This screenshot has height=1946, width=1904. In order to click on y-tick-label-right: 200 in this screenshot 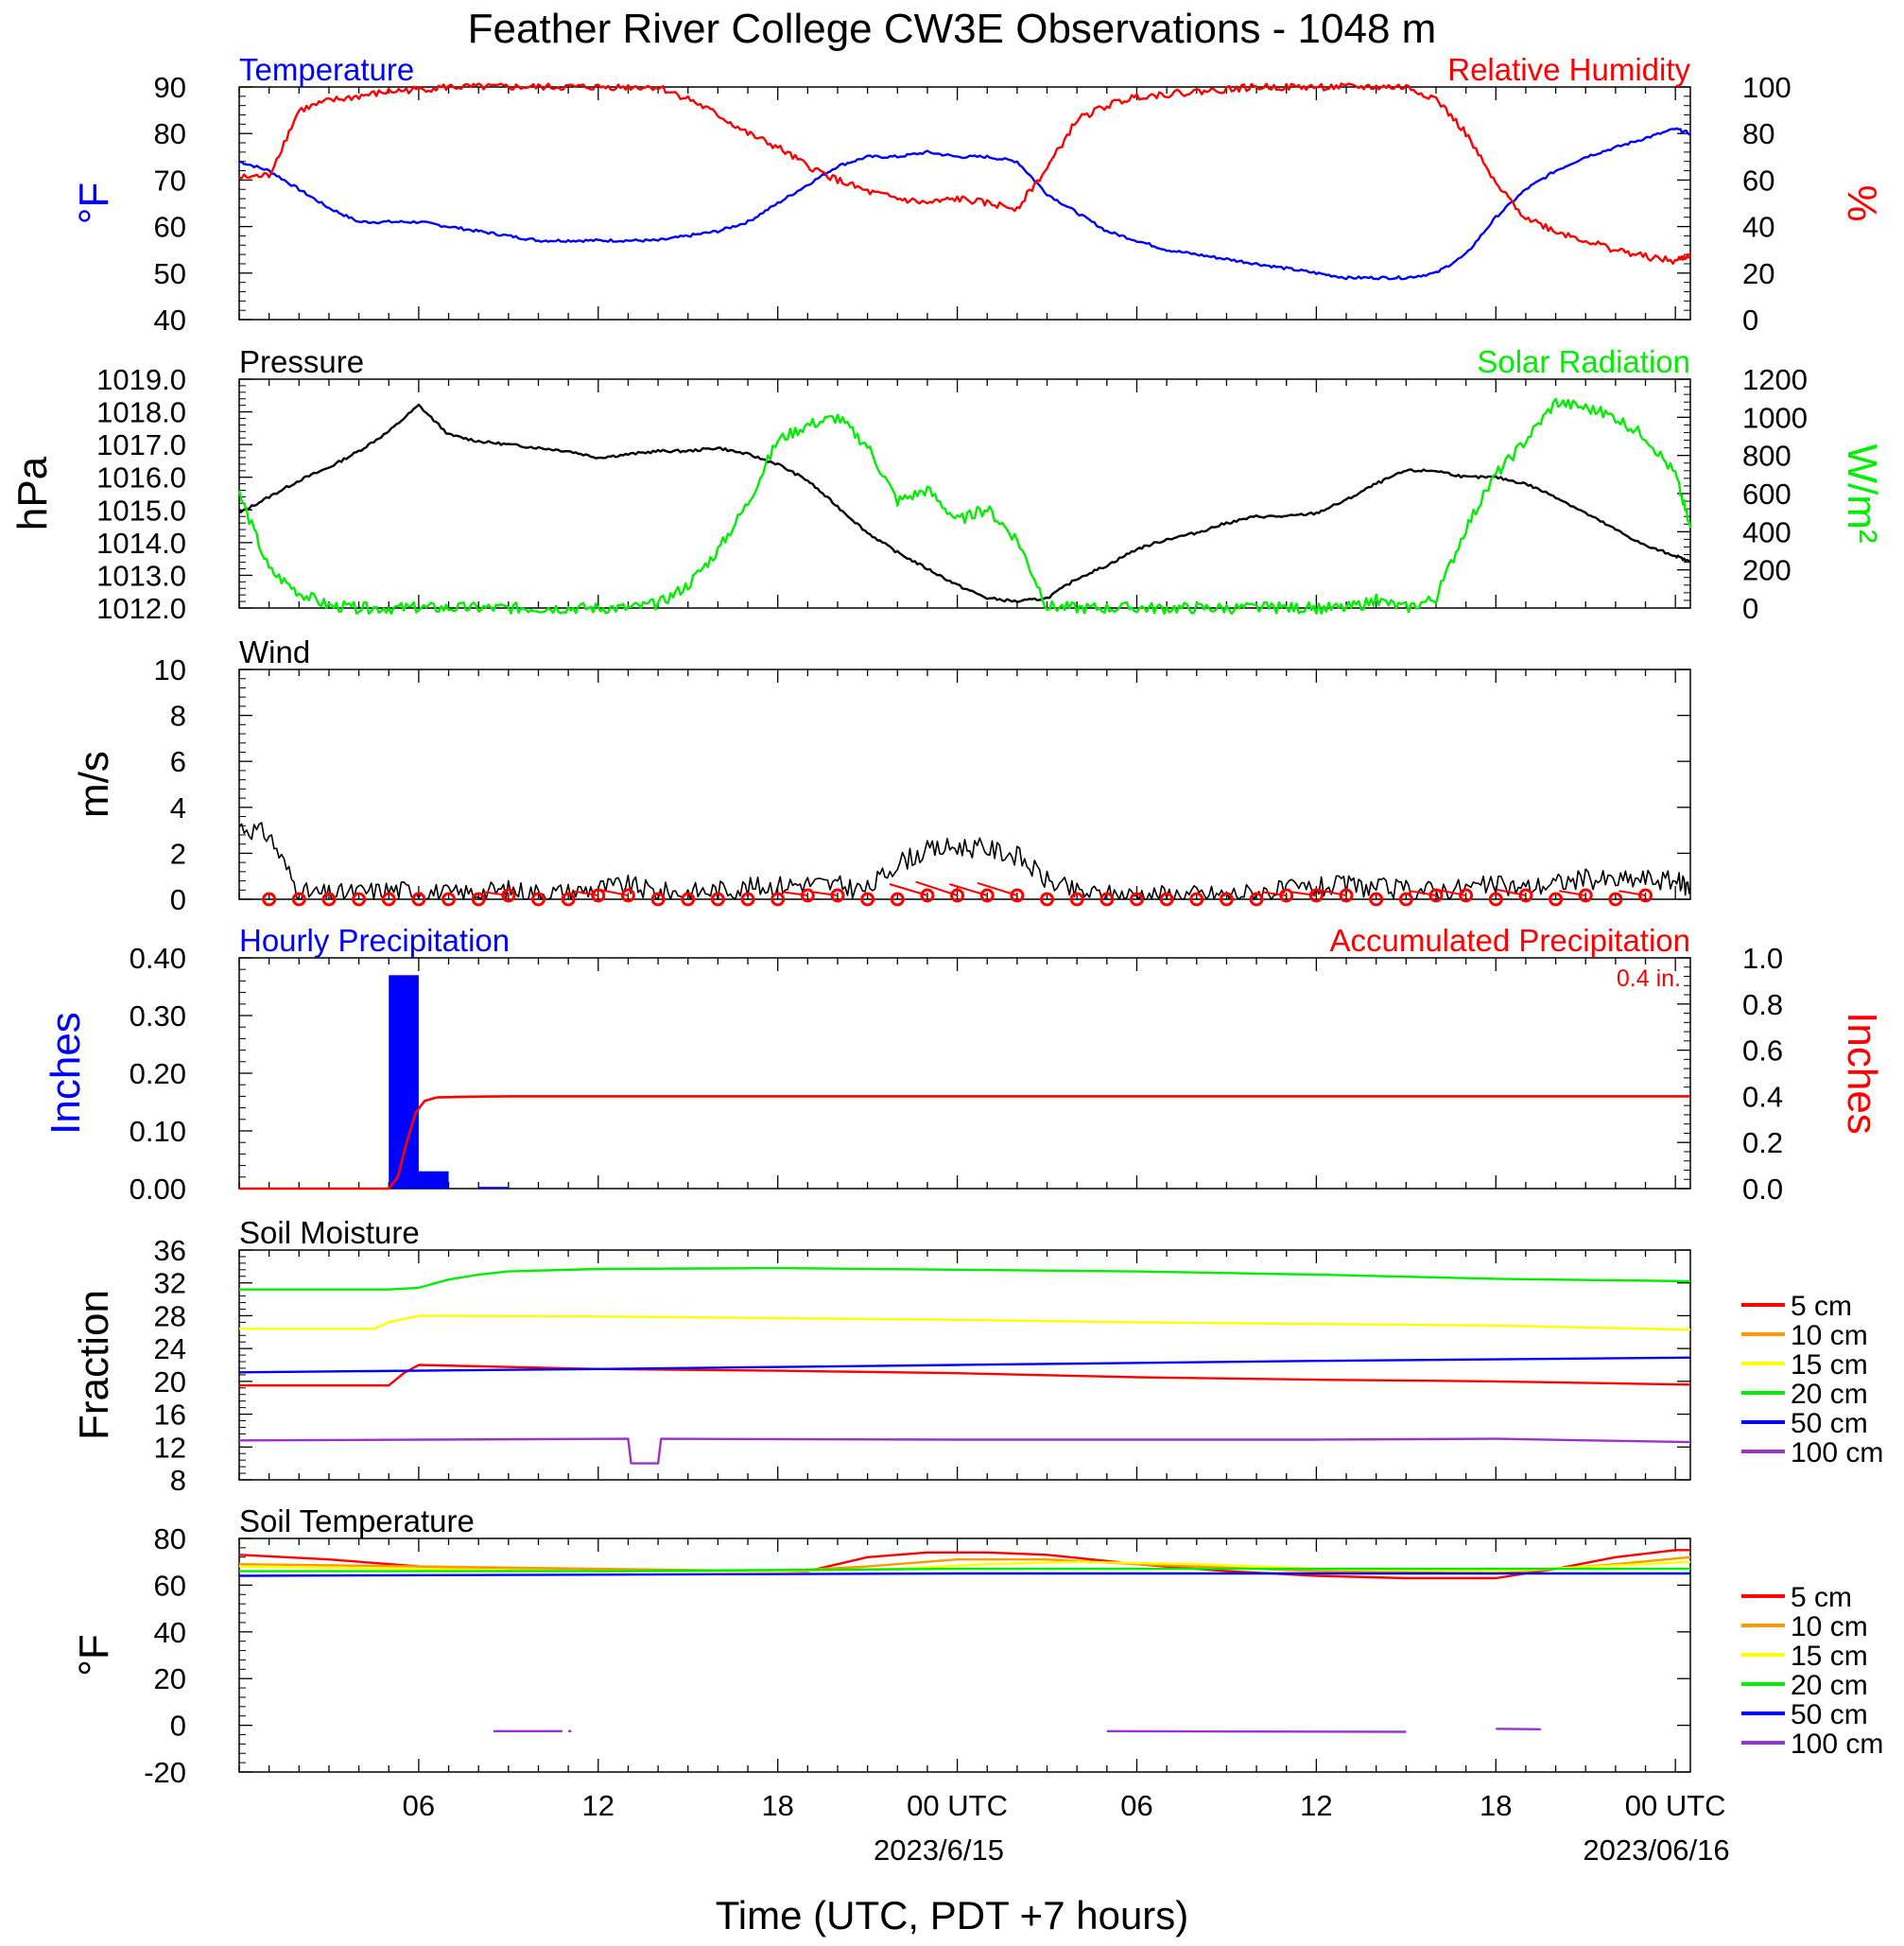, I will do `click(1766, 570)`.